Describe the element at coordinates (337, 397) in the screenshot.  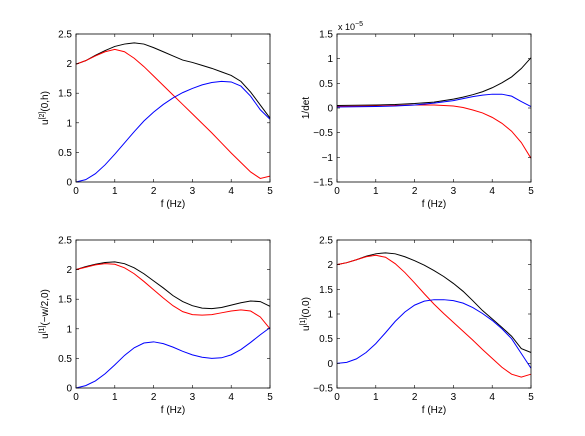
I see `panel-bottom-right-x-tick-label: 0` at that location.